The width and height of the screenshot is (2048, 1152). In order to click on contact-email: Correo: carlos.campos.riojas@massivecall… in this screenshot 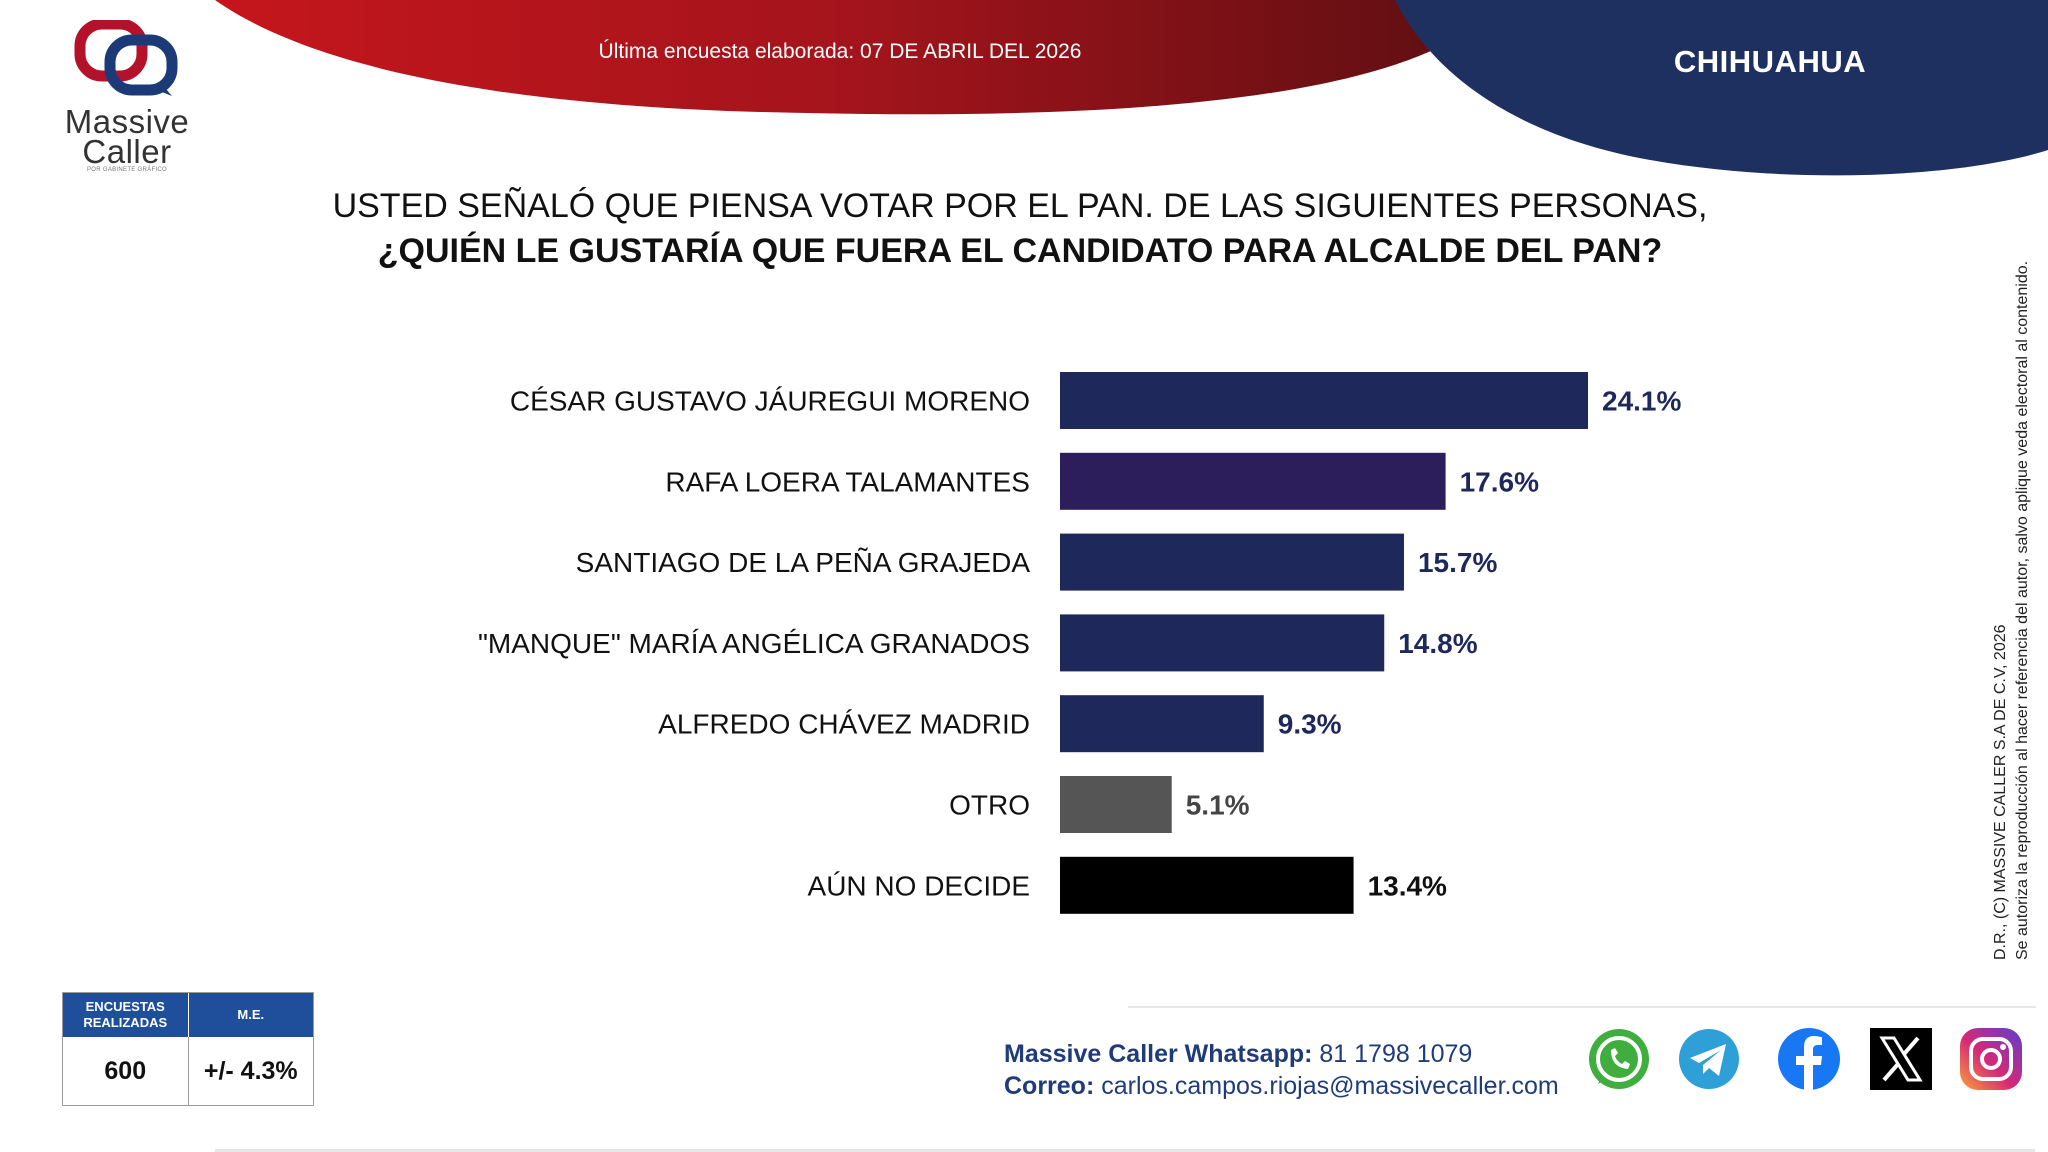, I will do `click(1281, 1086)`.